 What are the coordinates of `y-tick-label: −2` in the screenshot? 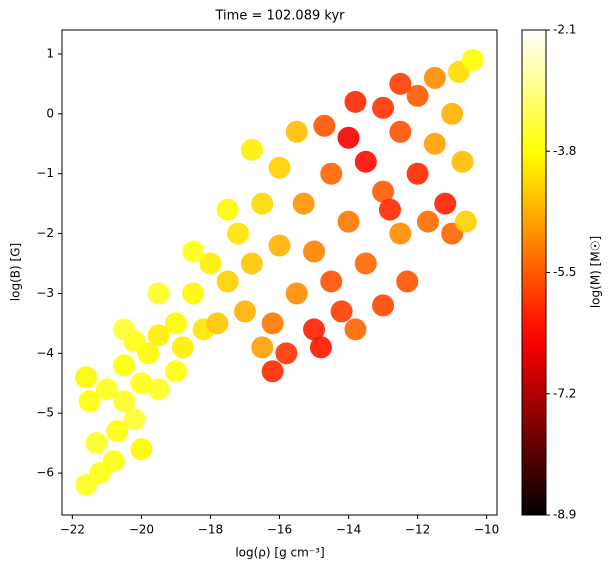 It's located at (45, 233).